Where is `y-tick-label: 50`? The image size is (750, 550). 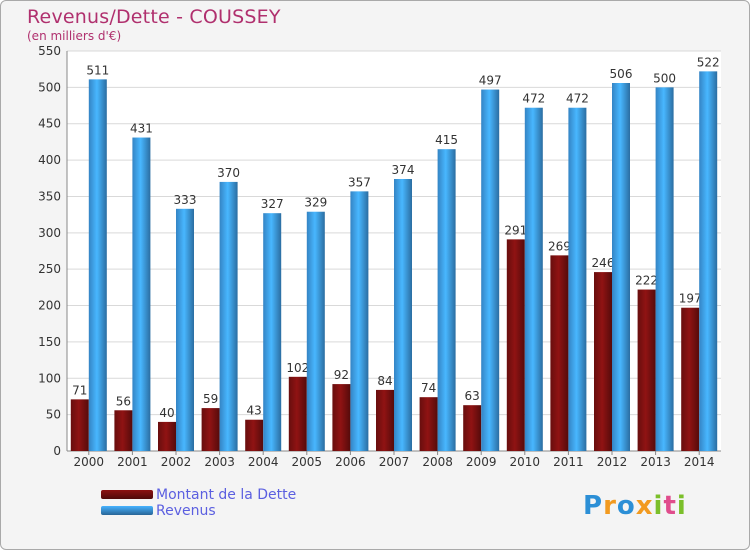 y-tick-label: 50 is located at coordinates (53, 415).